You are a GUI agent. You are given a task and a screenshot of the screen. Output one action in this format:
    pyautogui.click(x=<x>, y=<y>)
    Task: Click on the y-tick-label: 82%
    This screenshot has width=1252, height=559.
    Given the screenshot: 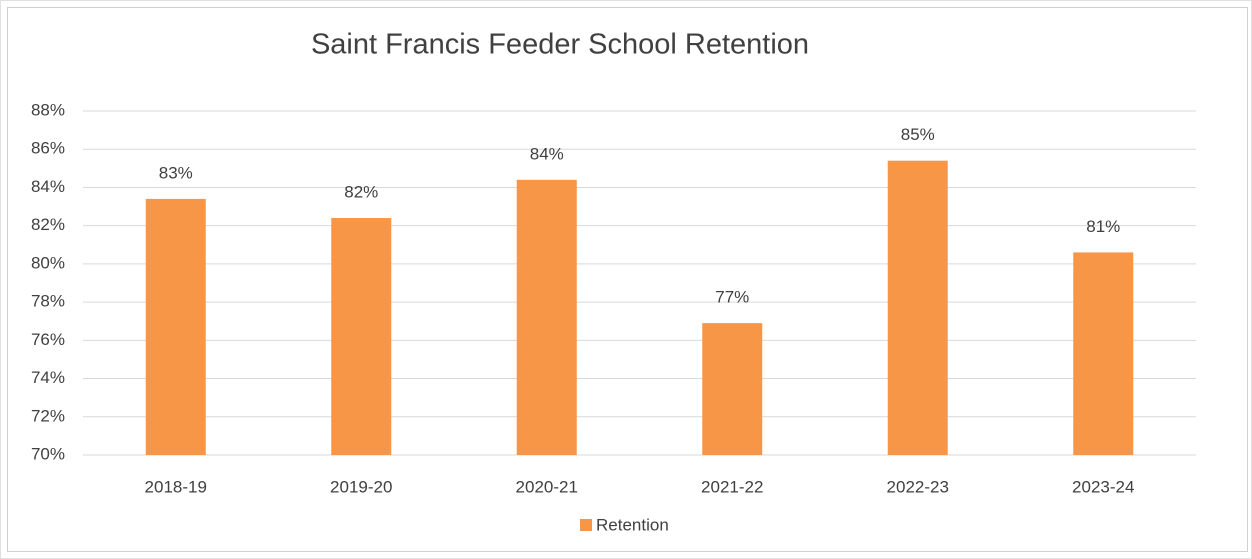 What is the action you would take?
    pyautogui.click(x=48, y=224)
    